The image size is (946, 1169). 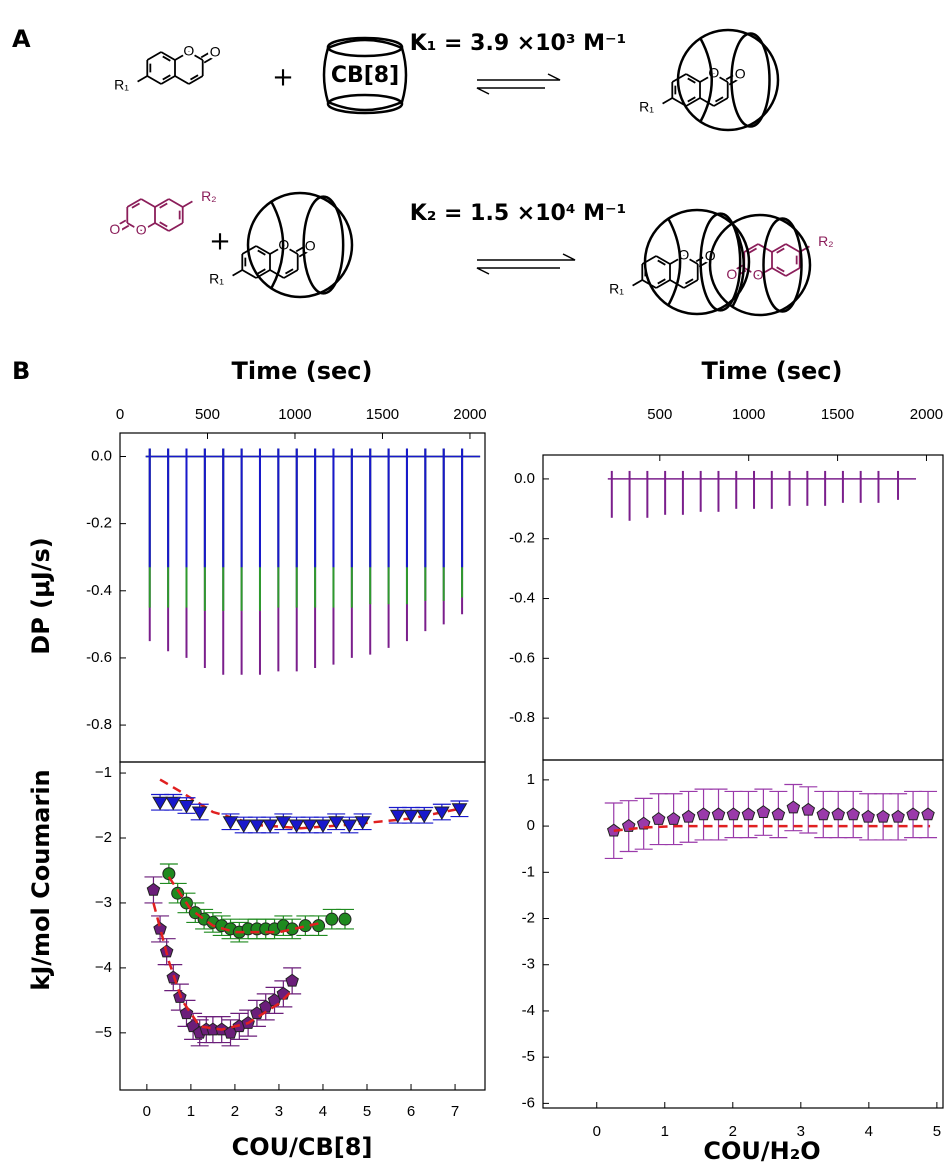 What do you see at coordinates (469, 414) in the screenshot?
I see `x-tick-label: 2000` at bounding box center [469, 414].